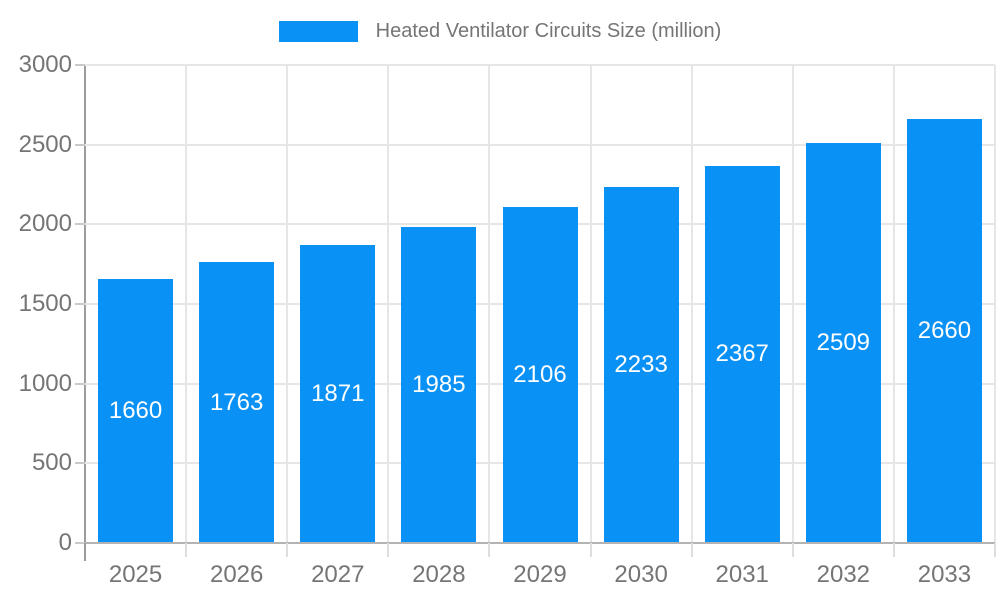  I want to click on y-tick-label: 0, so click(65, 542).